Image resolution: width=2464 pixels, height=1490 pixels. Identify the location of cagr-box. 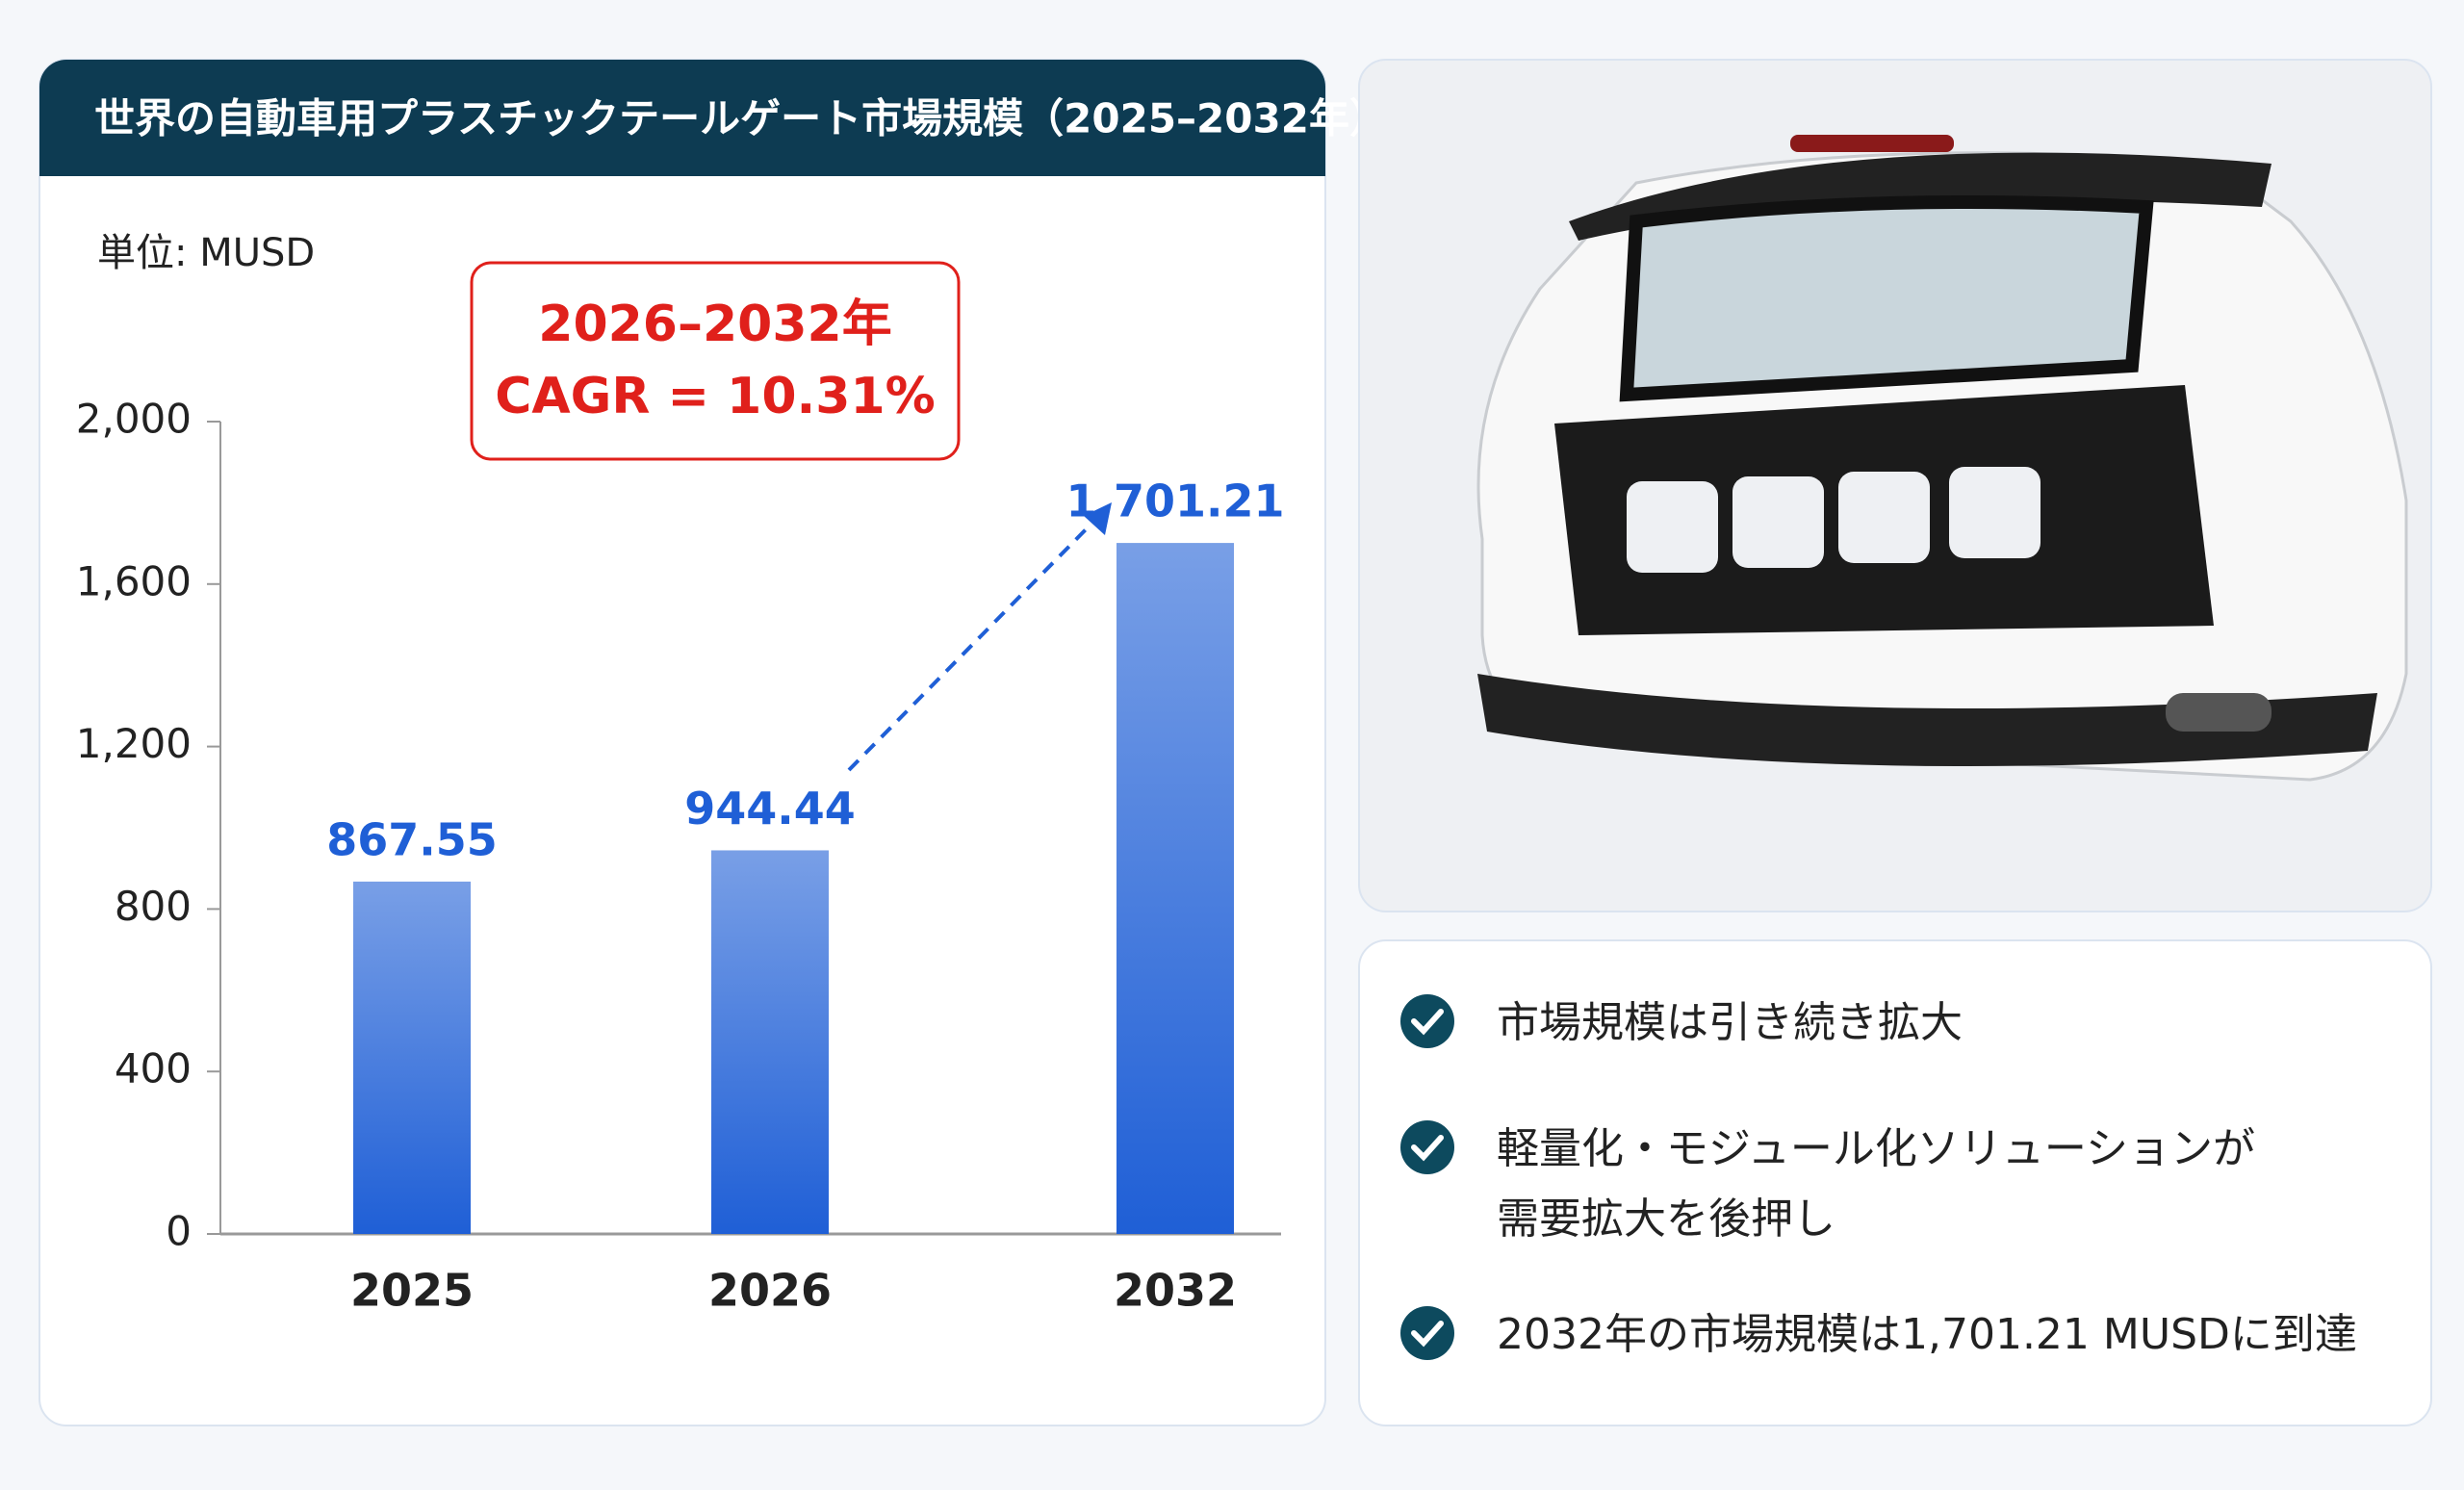
(715, 361).